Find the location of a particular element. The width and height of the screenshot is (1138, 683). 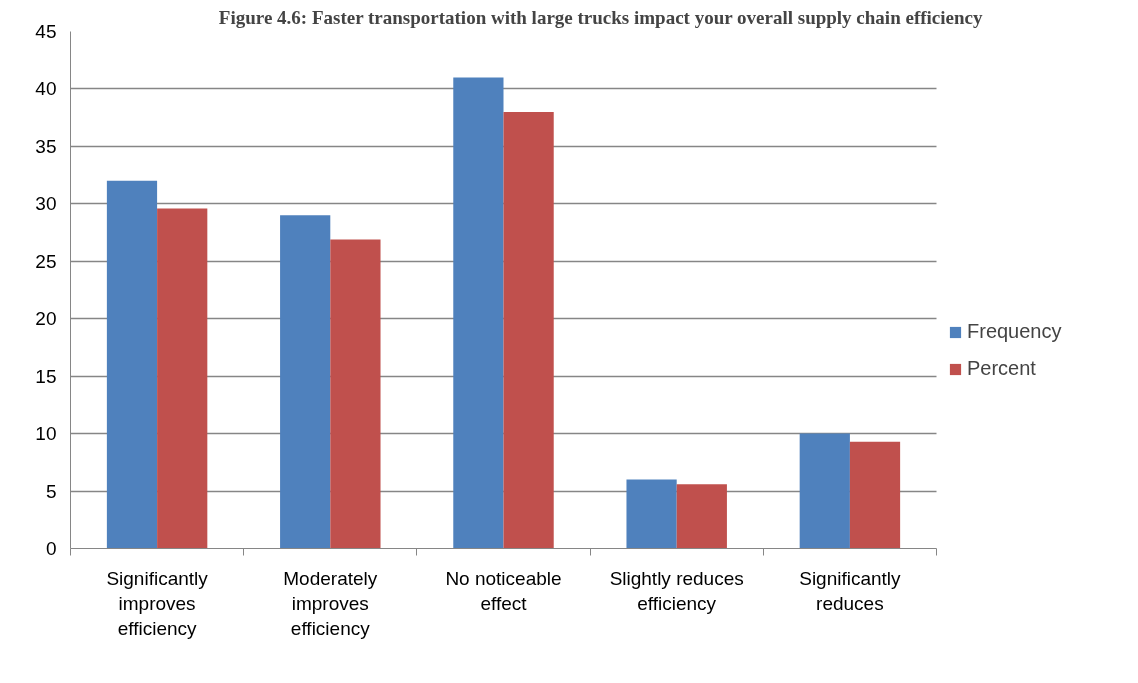

x-tick-label: Significantly reduces is located at coordinates (850, 590).